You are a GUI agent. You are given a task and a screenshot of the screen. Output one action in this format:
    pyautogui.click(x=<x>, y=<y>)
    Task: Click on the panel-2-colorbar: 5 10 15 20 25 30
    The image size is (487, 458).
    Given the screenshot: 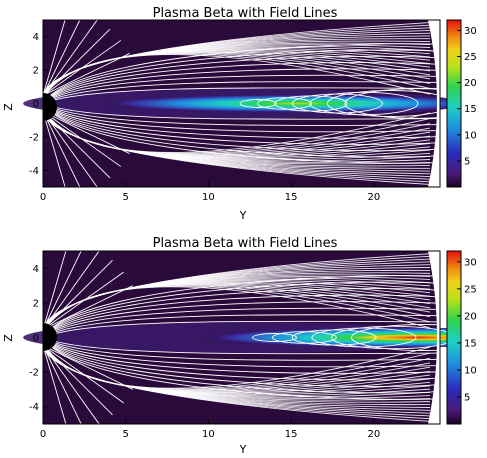 What is the action you would take?
    pyautogui.click(x=461, y=337)
    